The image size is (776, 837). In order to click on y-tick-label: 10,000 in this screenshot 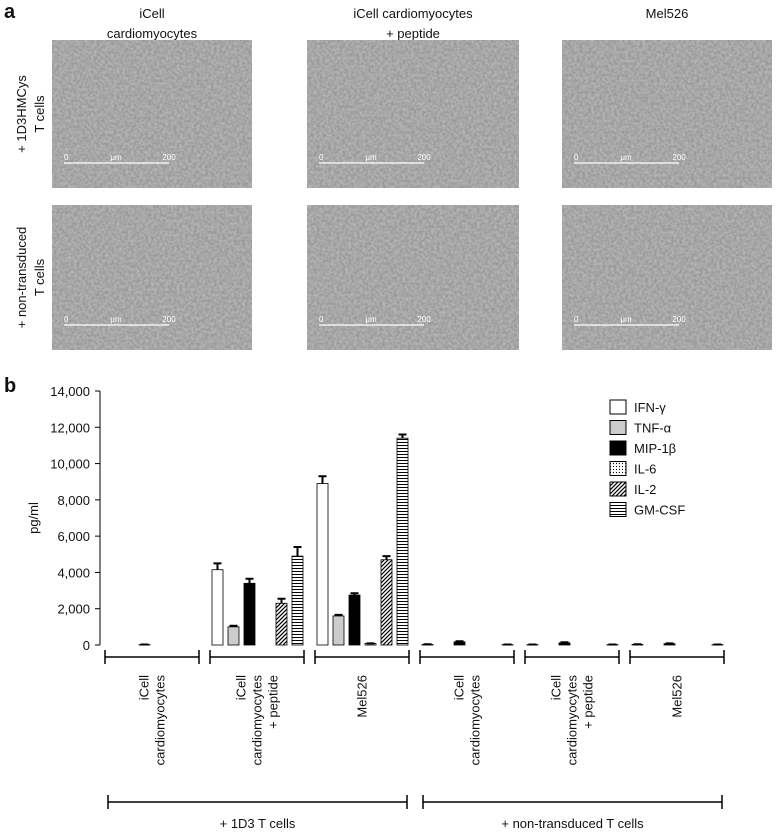, I will do `click(70, 464)`.